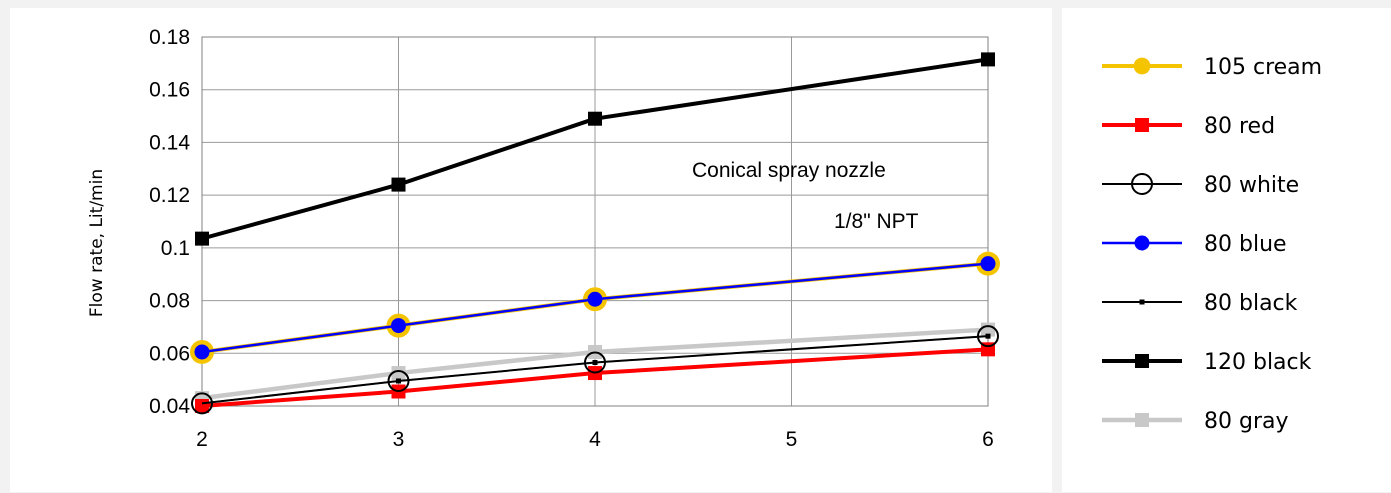  Describe the element at coordinates (1200, 185) in the screenshot. I see `legend-entry: 80 white` at that location.